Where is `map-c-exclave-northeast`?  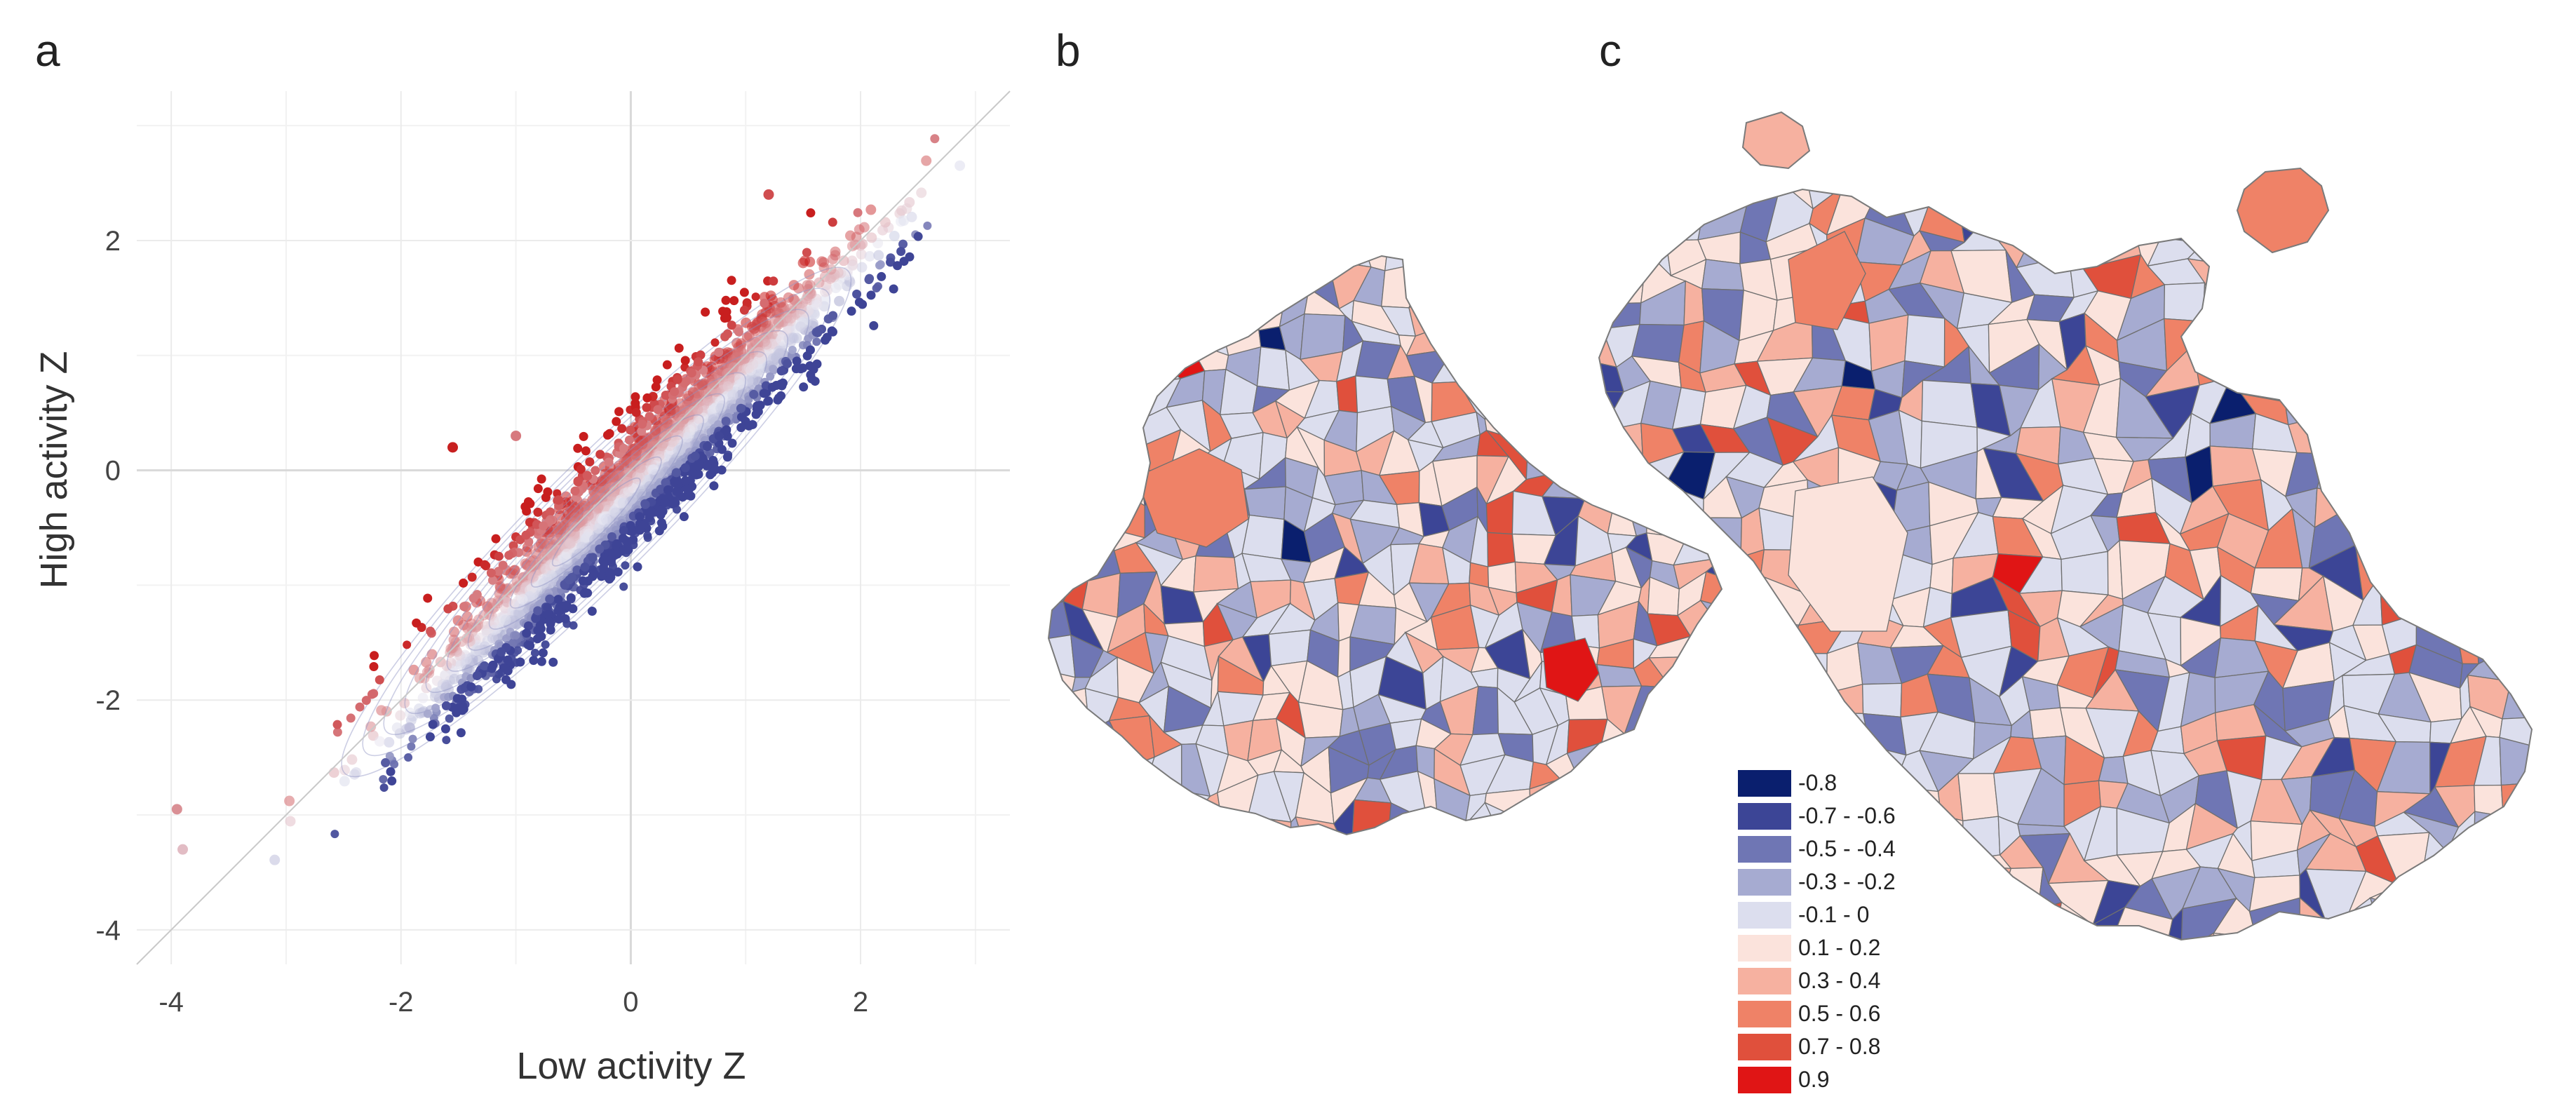
map-c-exclave-northeast is located at coordinates (2283, 211).